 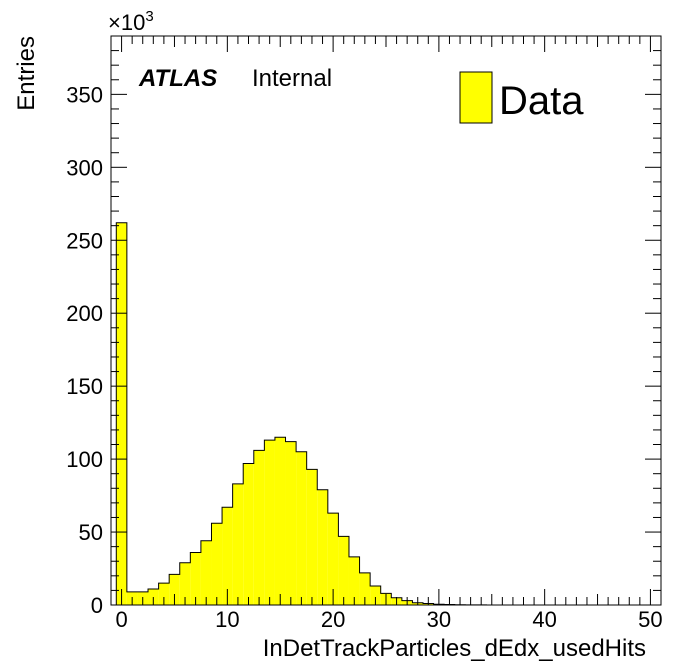 What do you see at coordinates (97, 605) in the screenshot?
I see `y-tick-label: 0` at bounding box center [97, 605].